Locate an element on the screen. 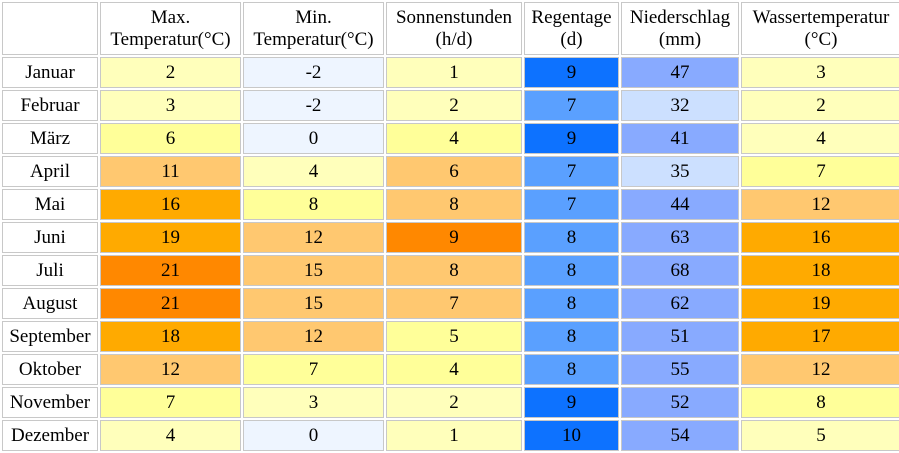 The height and width of the screenshot is (453, 899). precipitation-cell: 68 is located at coordinates (680, 270).